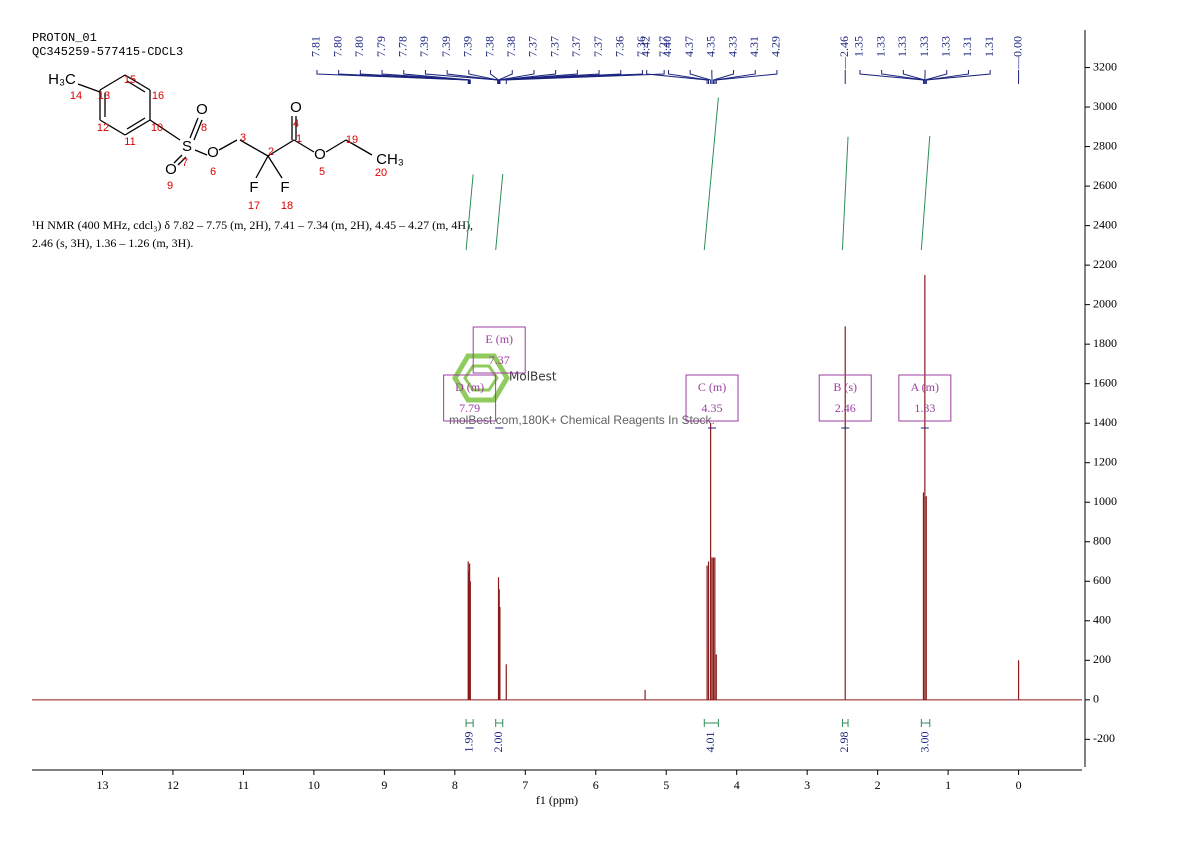  Describe the element at coordinates (157, 128) in the screenshot. I see `atom-number: 10` at that location.